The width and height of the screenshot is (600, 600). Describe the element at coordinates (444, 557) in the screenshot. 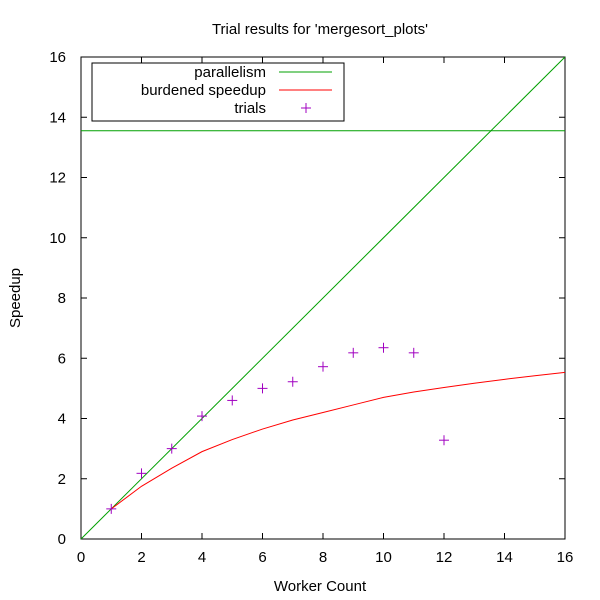

I see `x-tick-label: 12` at that location.